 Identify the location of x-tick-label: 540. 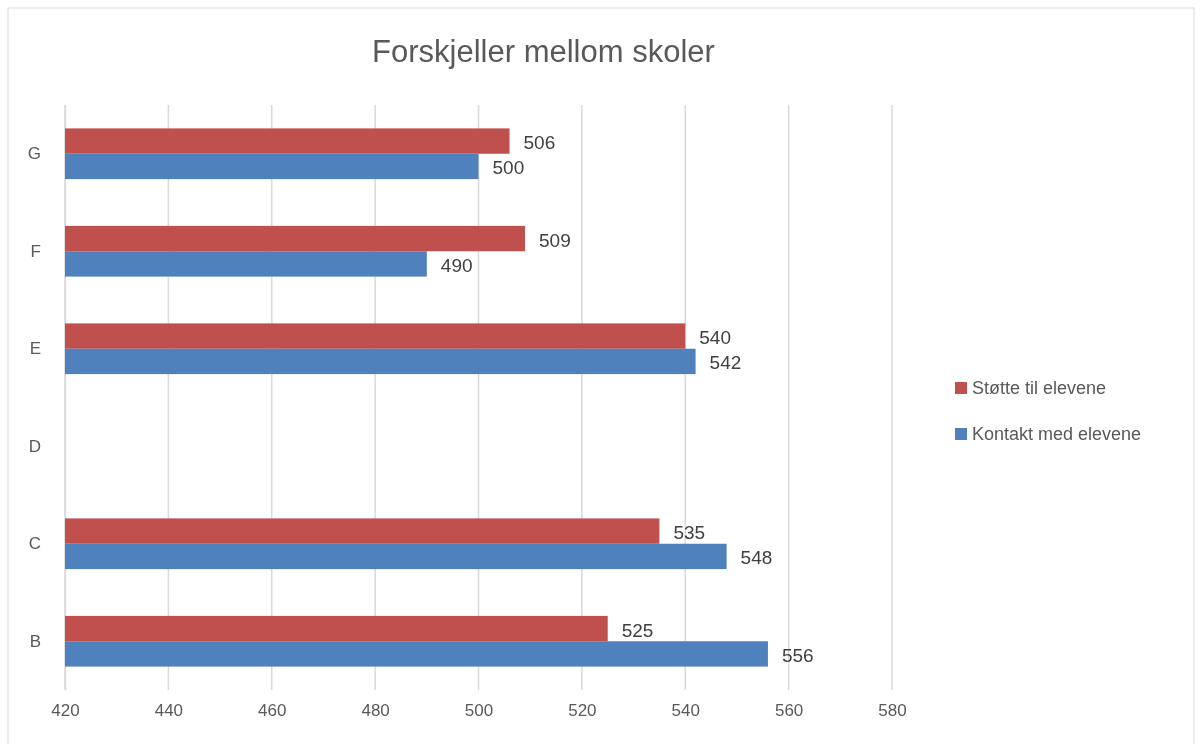
(685, 711).